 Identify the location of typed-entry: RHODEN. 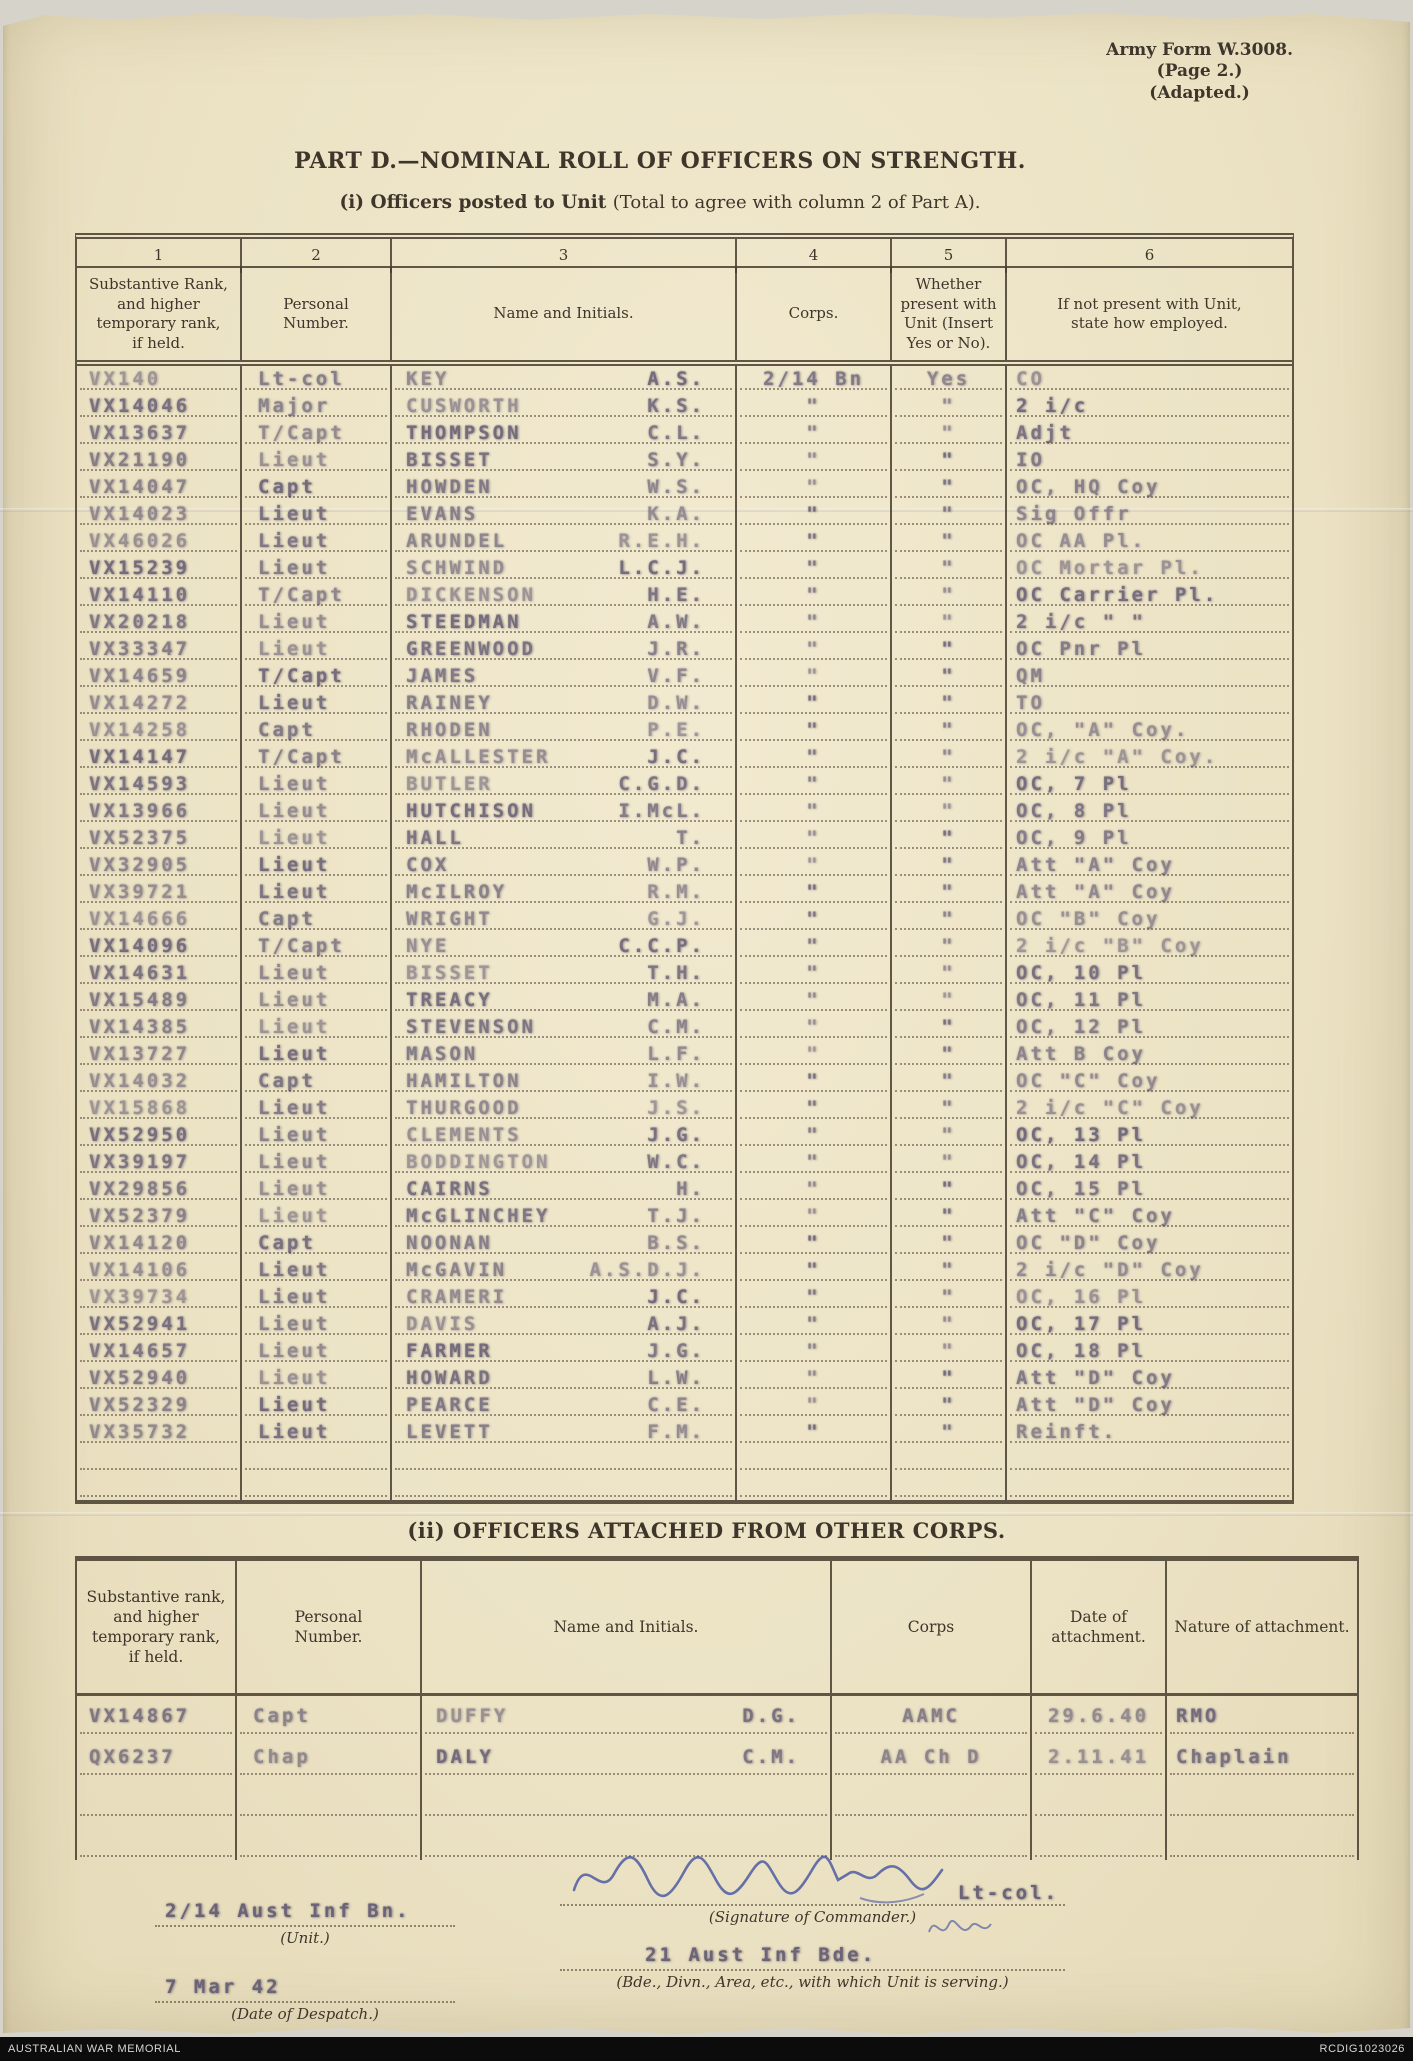
(449, 730).